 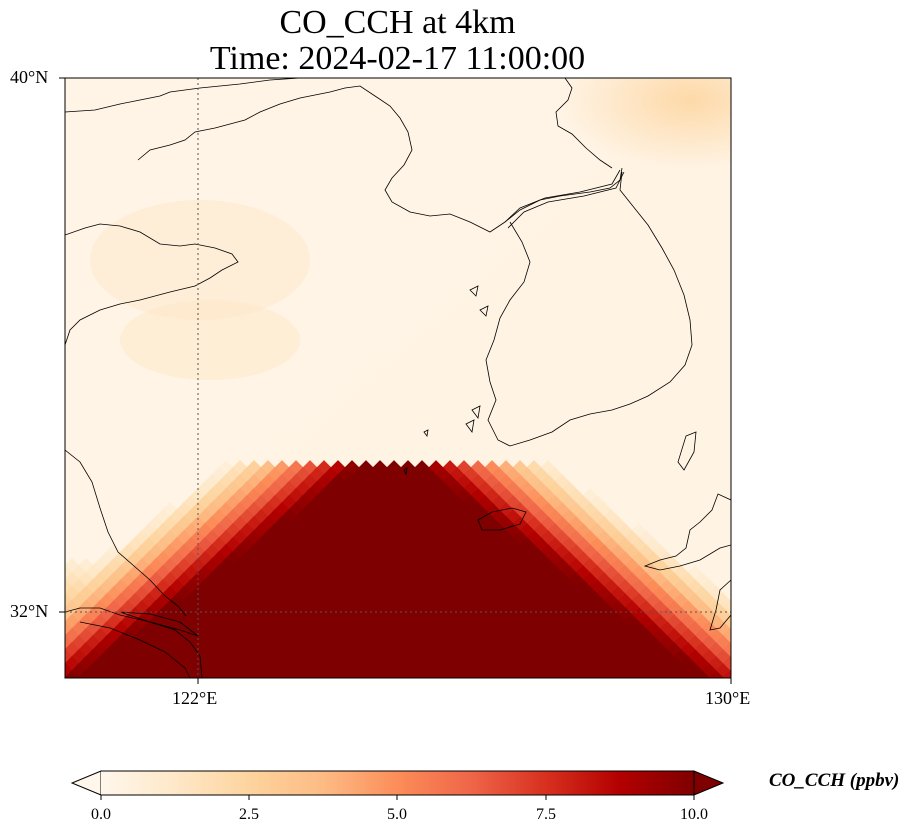 What do you see at coordinates (446, 380) in the screenshot?
I see `islands-west-korea` at bounding box center [446, 380].